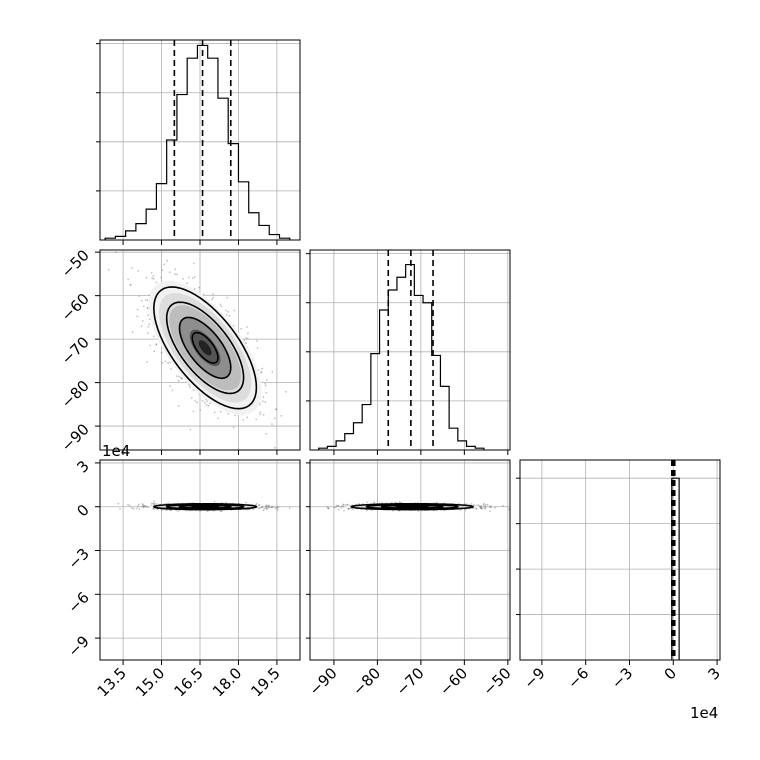 The width and height of the screenshot is (760, 760). What do you see at coordinates (323, 681) in the screenshot?
I see `x-tick-label: −90` at bounding box center [323, 681].